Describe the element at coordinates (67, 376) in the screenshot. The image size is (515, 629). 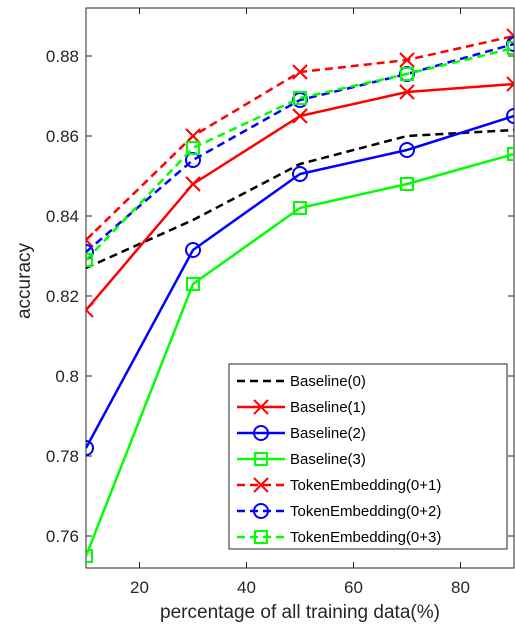
I see `y-tick-label: 0.8` at that location.